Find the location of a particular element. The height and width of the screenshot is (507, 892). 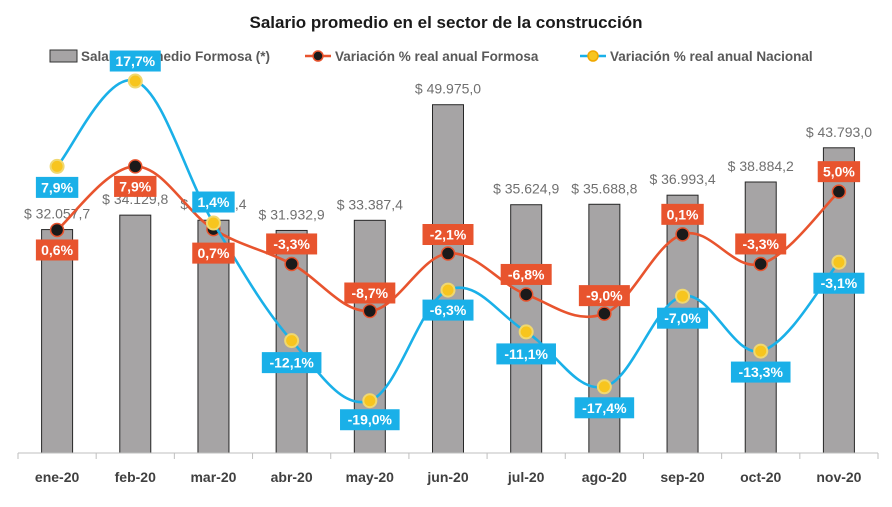

data-label-text: 1,4% is located at coordinates (213, 202).